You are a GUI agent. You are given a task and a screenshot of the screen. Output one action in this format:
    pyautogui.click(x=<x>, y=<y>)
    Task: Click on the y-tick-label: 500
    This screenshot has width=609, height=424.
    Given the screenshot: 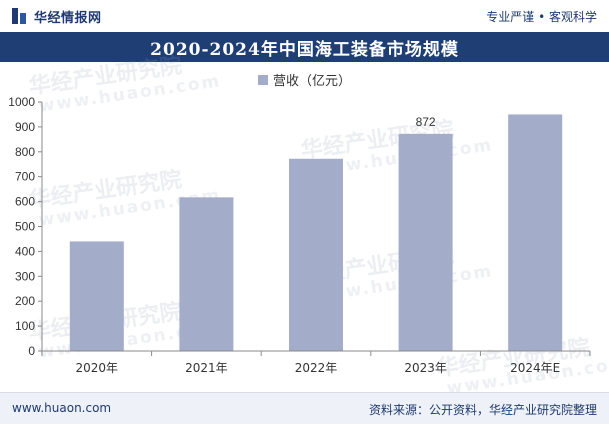 What is the action you would take?
    pyautogui.click(x=25, y=227)
    